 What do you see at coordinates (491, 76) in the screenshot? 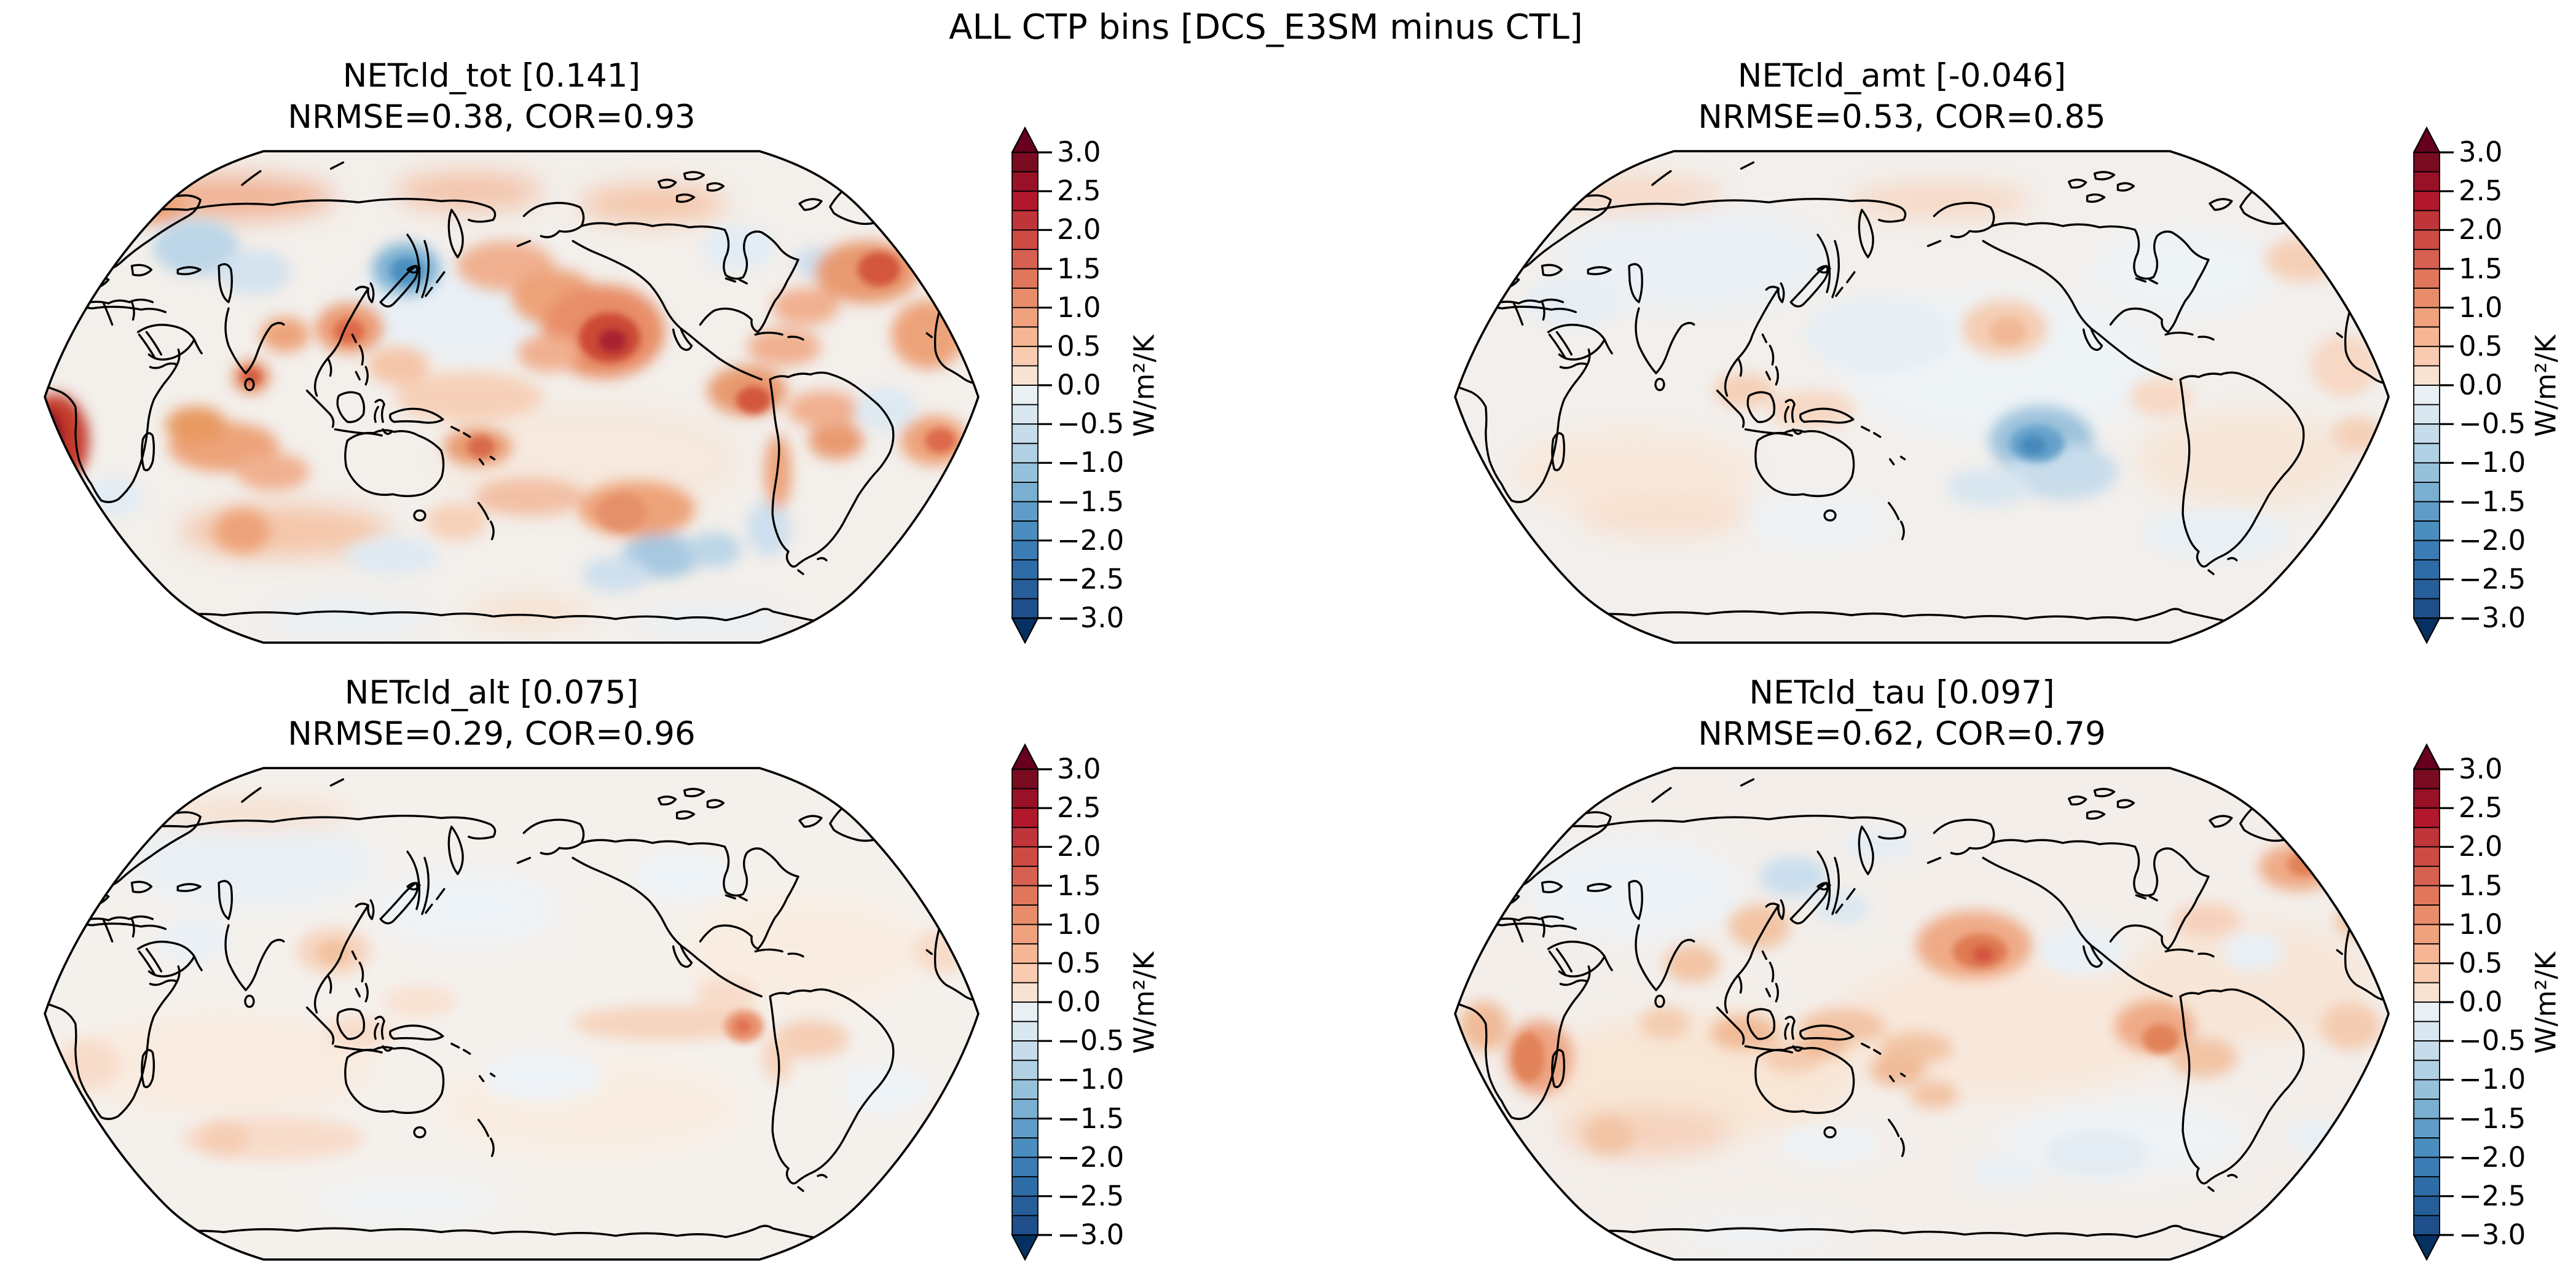
I see `panel-title-line: NETcld_tot [0.141]` at bounding box center [491, 76].